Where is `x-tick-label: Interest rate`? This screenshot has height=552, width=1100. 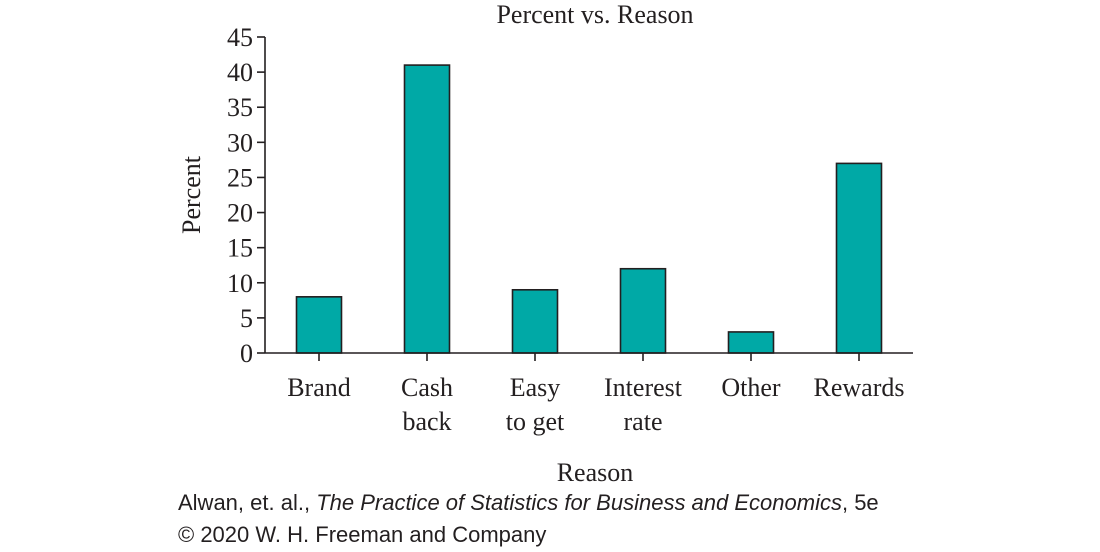 x-tick-label: Interest rate is located at coordinates (643, 404).